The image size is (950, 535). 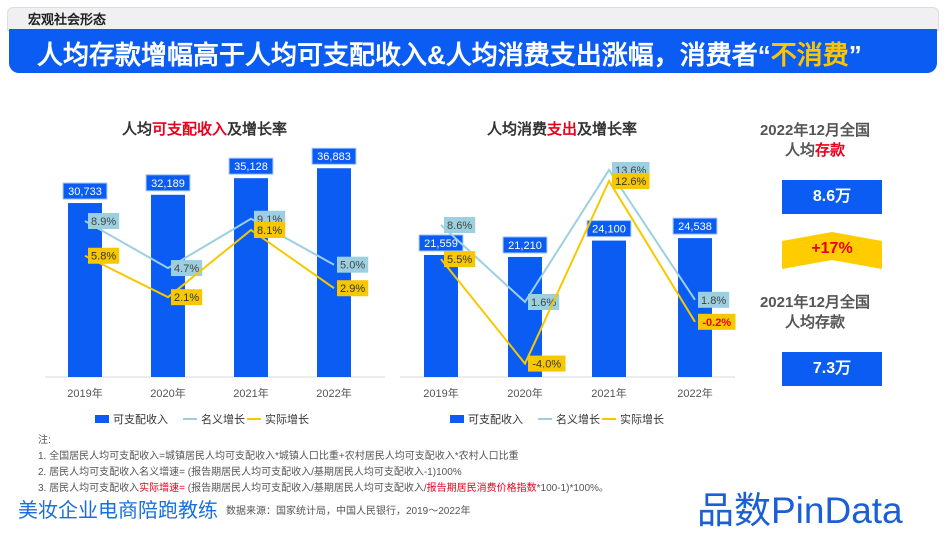 I want to click on growth-label: 1.8%, so click(x=713, y=301).